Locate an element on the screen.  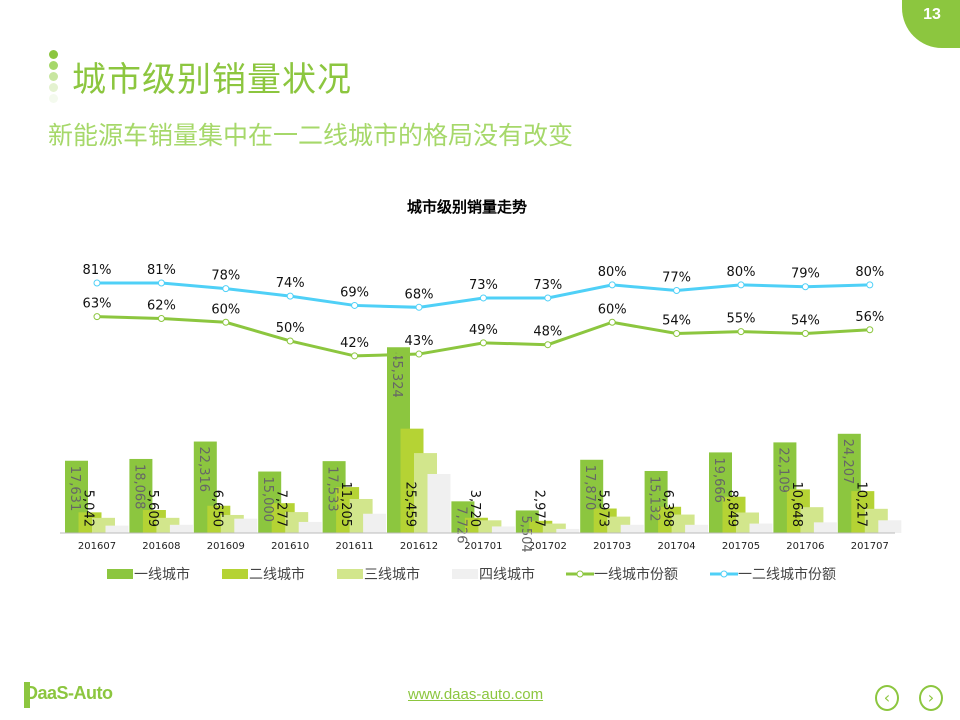
x-tick-label: 201607 is located at coordinates (97, 546).